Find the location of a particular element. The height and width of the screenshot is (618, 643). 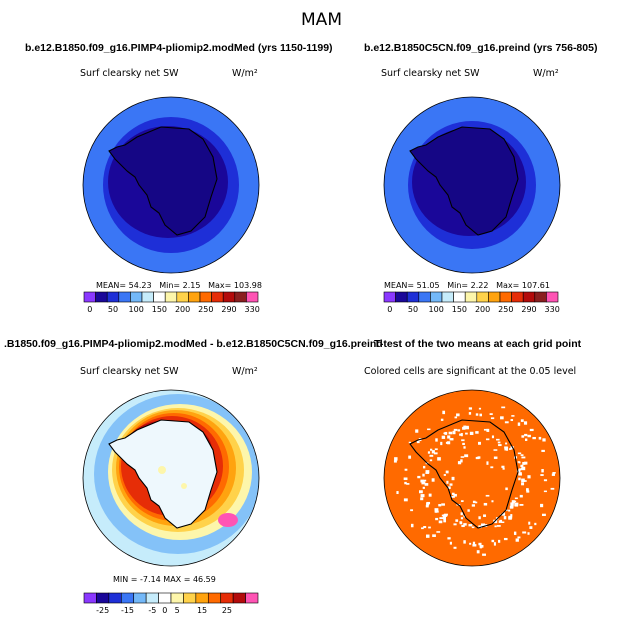

panel2-colorbar-tick-4: 200 is located at coordinates (482, 309).